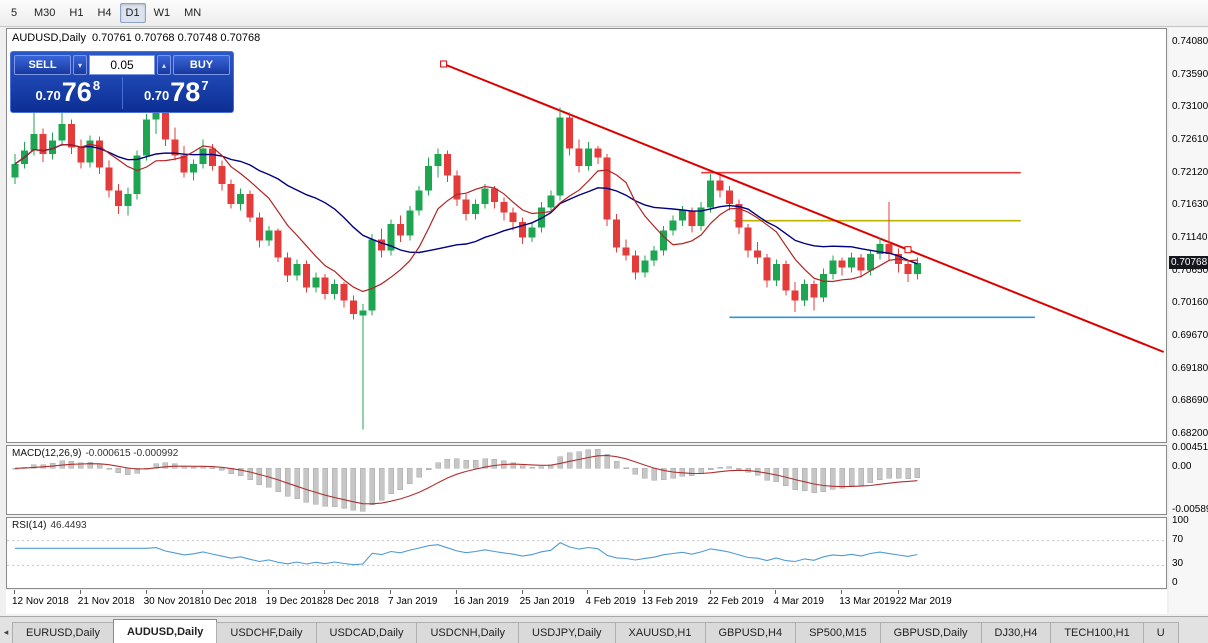  Describe the element at coordinates (106, 601) in the screenshot. I see `time-tick-label: 21 Nov 2018` at that location.